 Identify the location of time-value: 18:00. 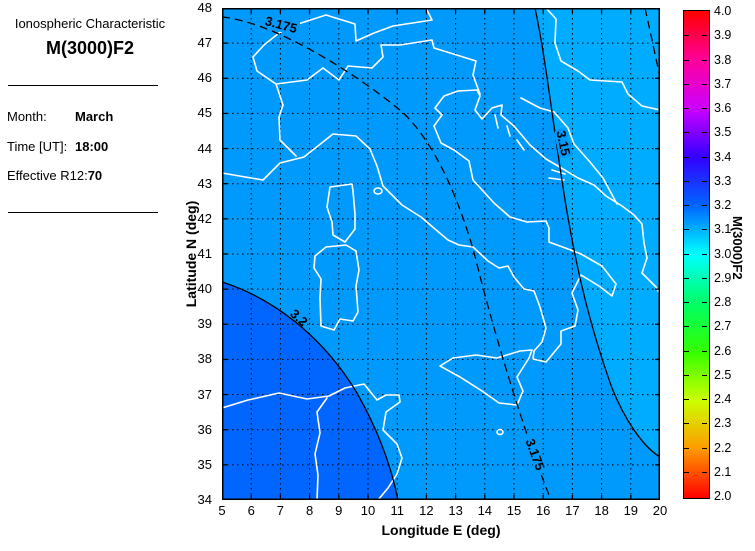
(92, 146).